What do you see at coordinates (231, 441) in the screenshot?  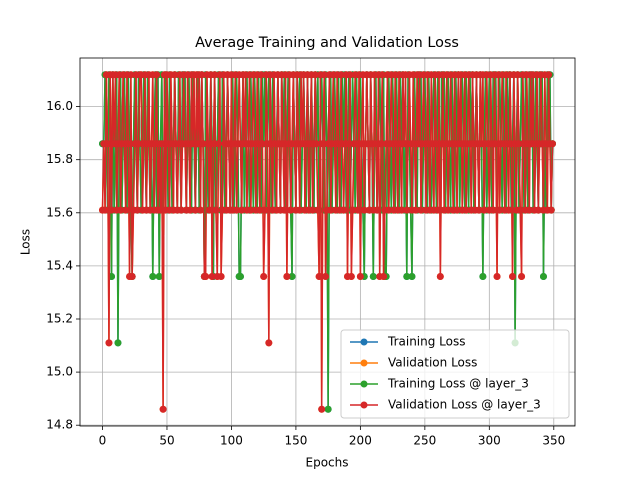 I see `x-tick-label: 100` at bounding box center [231, 441].